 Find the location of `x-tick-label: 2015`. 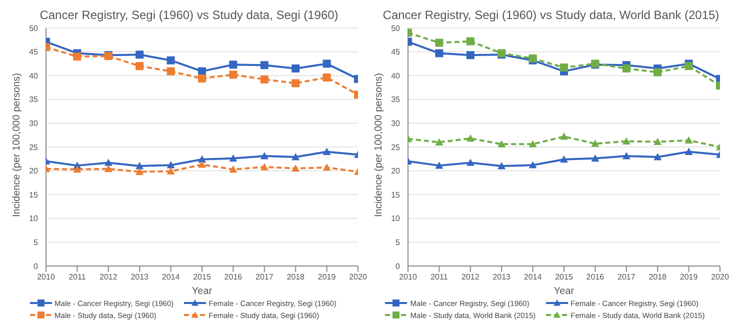

x-tick-label: 2015 is located at coordinates (202, 277).